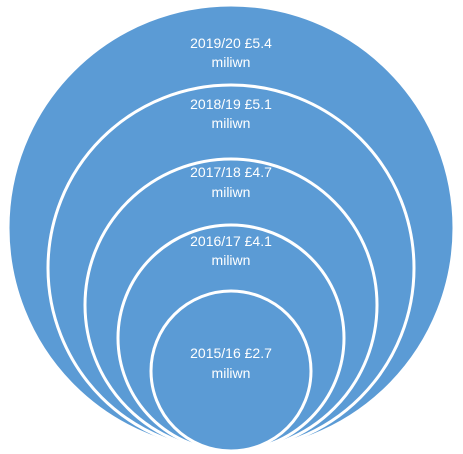 This screenshot has width=463, height=454. Describe the element at coordinates (231, 353) in the screenshot. I see `ring-label-period-amount: 2015/16 £2.7` at that location.